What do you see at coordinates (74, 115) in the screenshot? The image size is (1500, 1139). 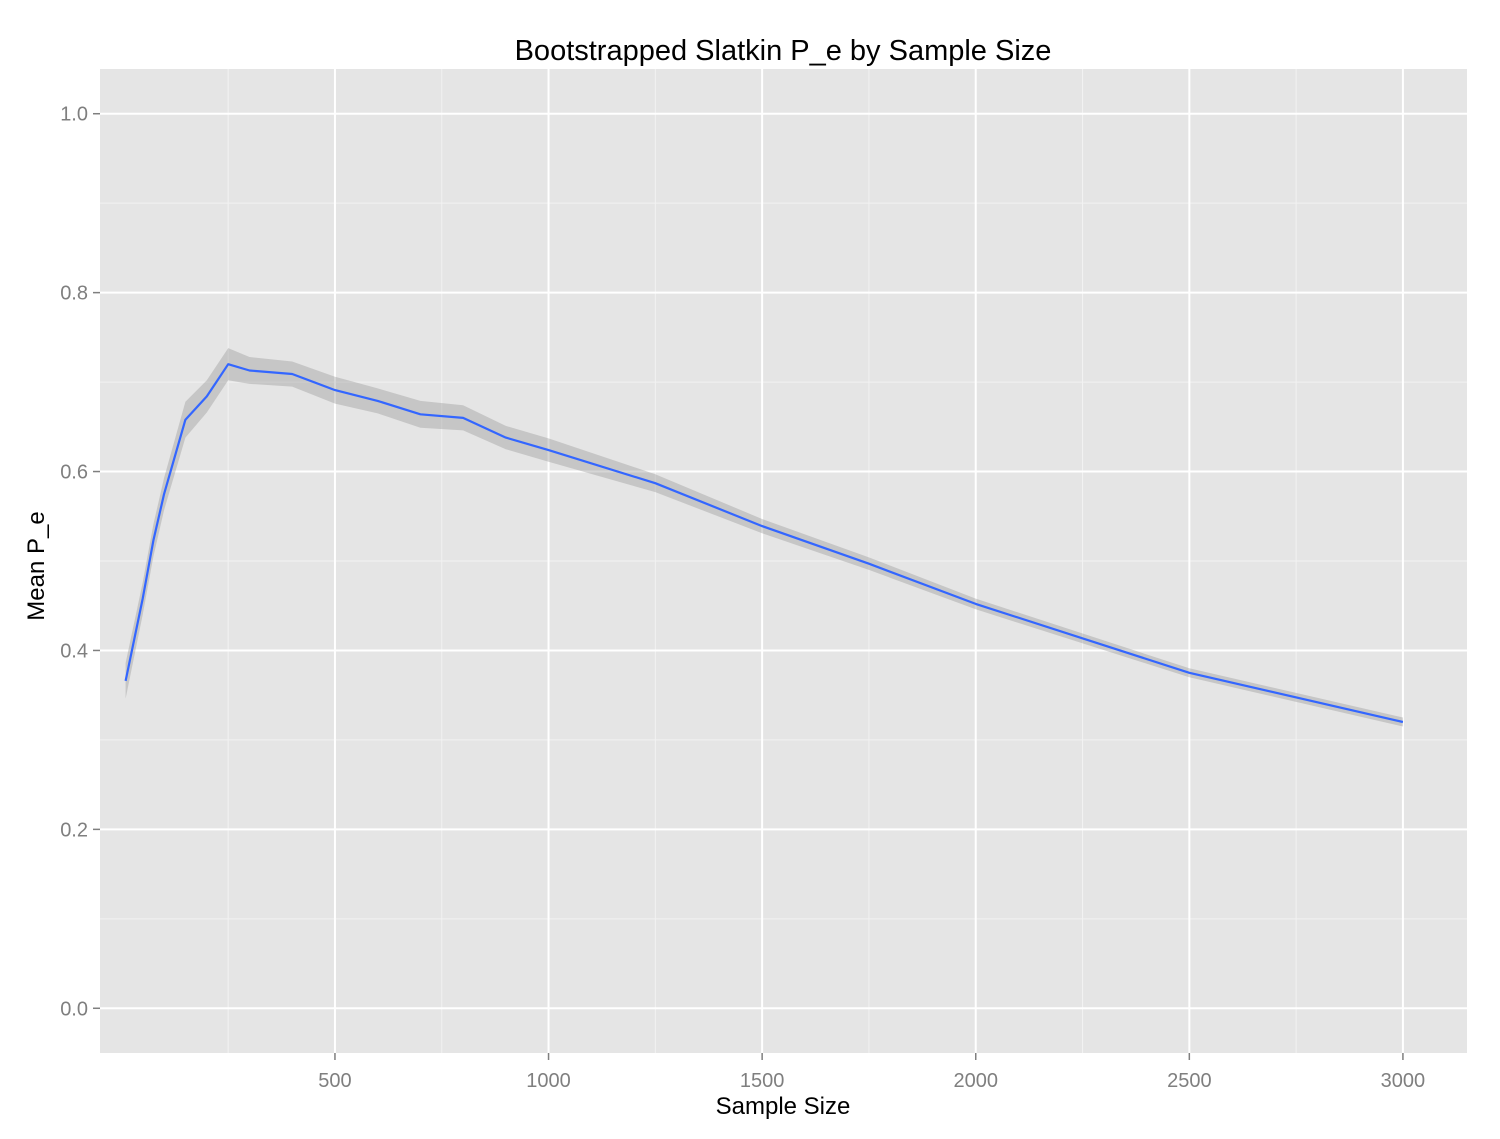 I see `y-tick-label: 1.0` at bounding box center [74, 115].